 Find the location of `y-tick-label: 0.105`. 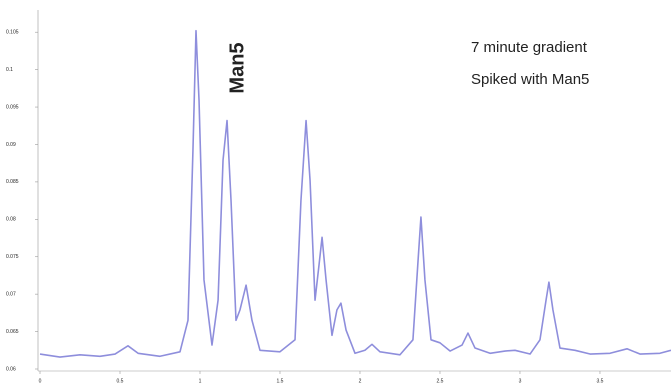

y-tick-label: 0.105 is located at coordinates (12, 33).